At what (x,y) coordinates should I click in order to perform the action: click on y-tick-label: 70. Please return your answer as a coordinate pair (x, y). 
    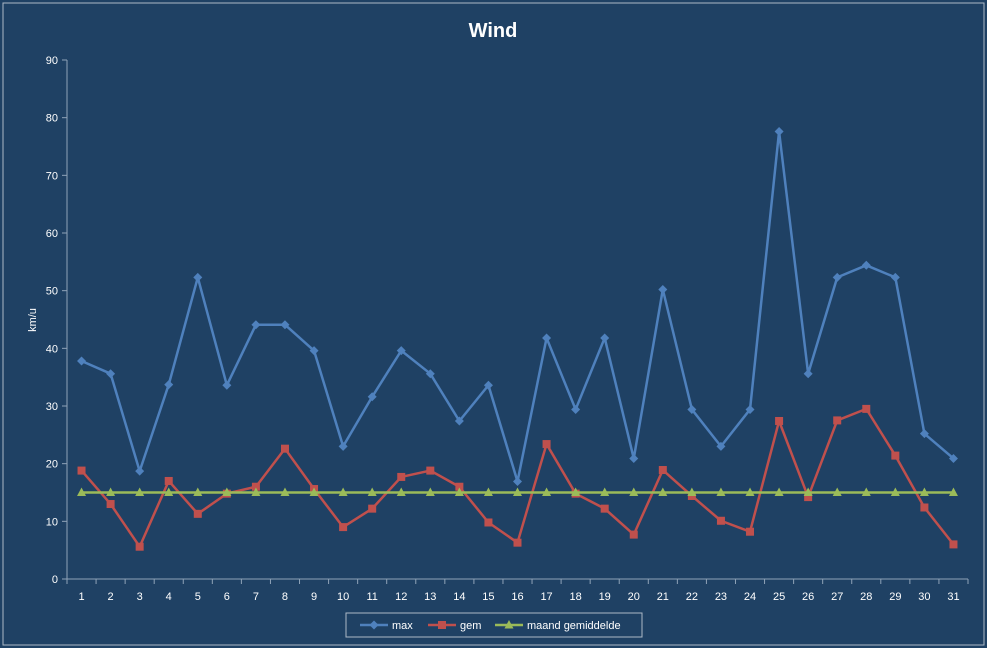
    Looking at the image, I should click on (52, 176).